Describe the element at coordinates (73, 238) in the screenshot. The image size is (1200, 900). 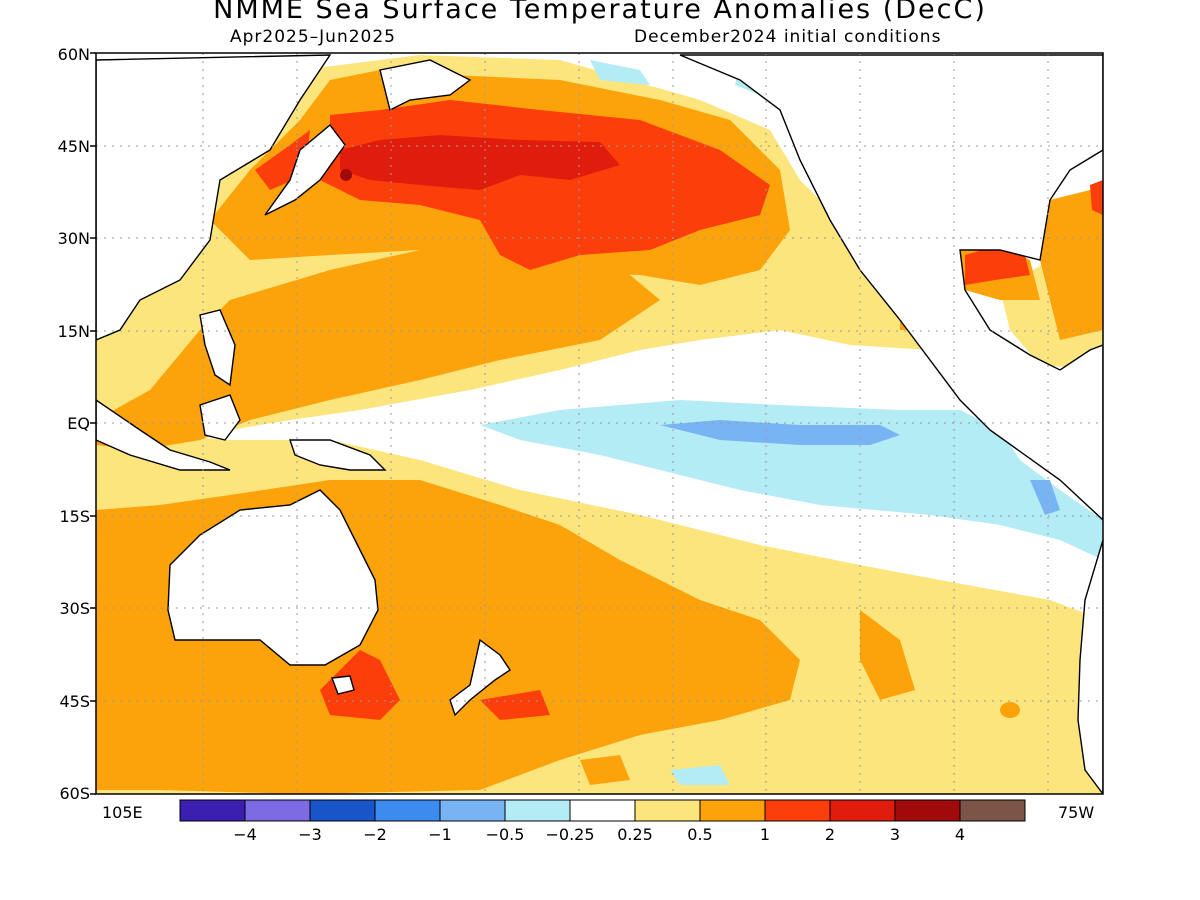
I see `lat-label-30n: 30N` at that location.